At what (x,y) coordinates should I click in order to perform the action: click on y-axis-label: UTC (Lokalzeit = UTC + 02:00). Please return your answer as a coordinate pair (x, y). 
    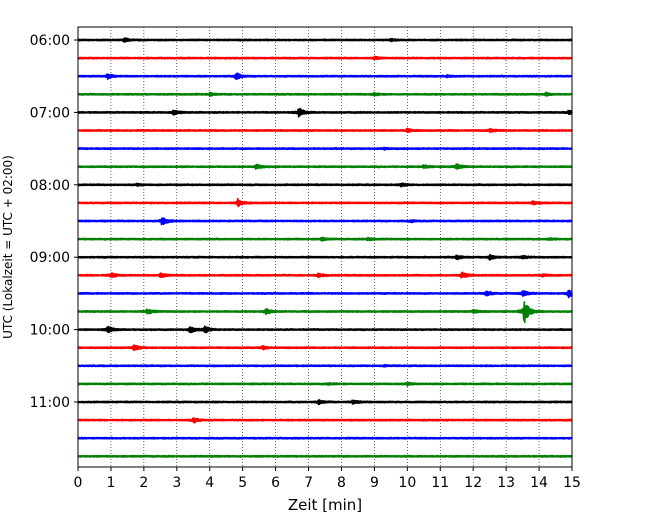
    Looking at the image, I should click on (8, 247).